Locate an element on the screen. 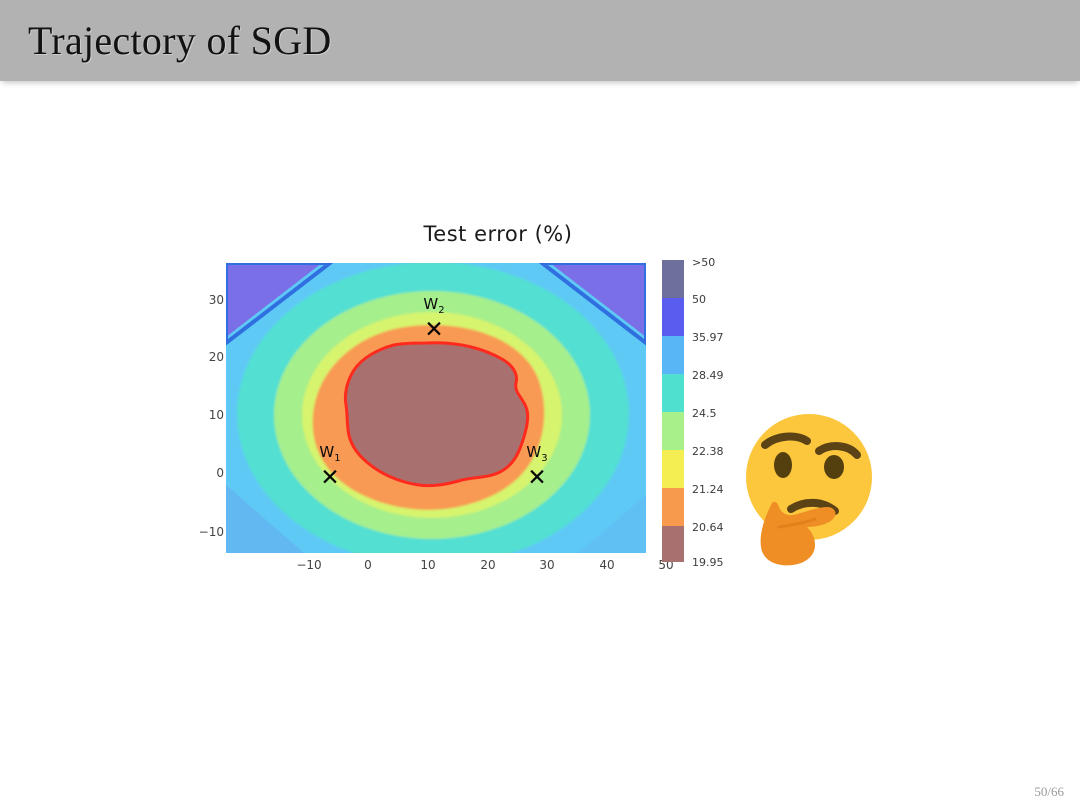  x-tick-0: −10 is located at coordinates (309, 565).